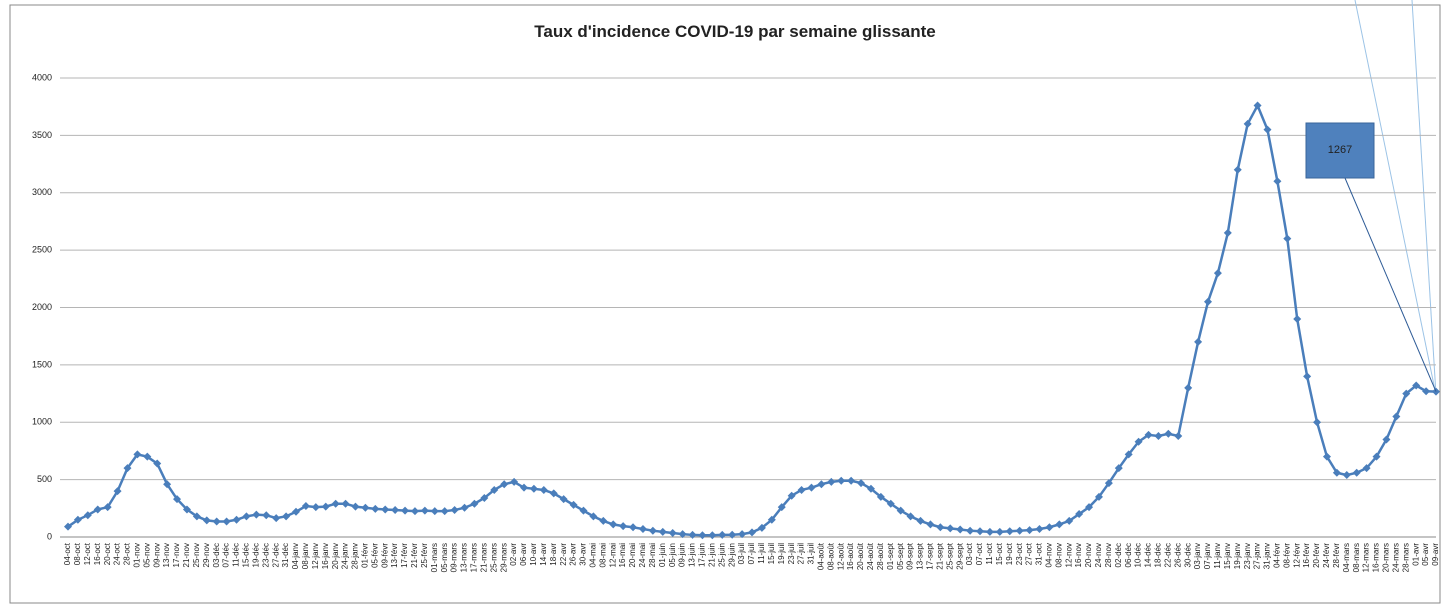 Image resolution: width=1443 pixels, height=615 pixels. Describe the element at coordinates (711, 555) in the screenshot. I see `x-tick-label: 21-juin` at that location.